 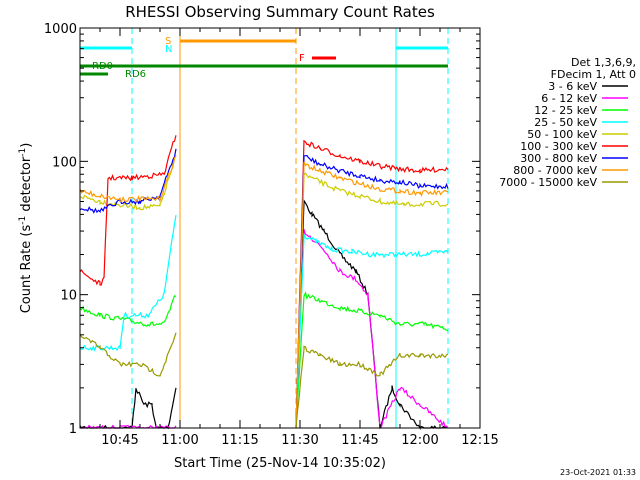 What do you see at coordinates (68, 296) in the screenshot?
I see `y-tick-label-1: 10` at bounding box center [68, 296].